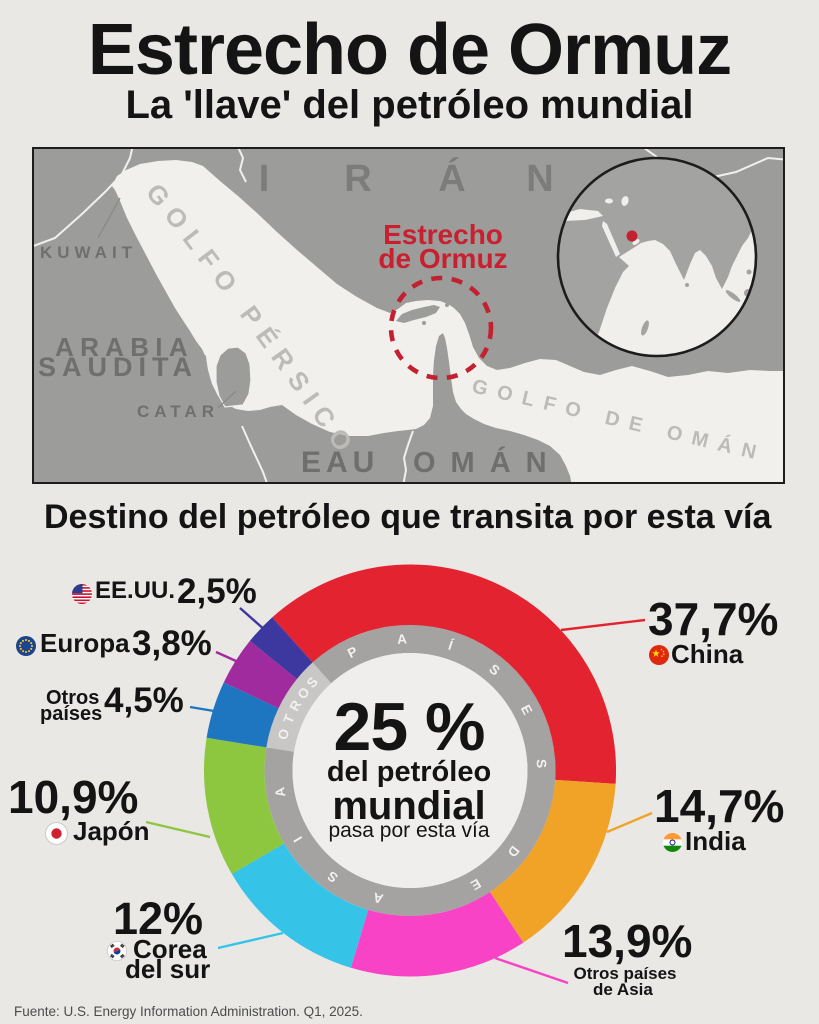 This screenshot has width=819, height=1024. What do you see at coordinates (178, 411) in the screenshot?
I see `svg-text: CATAR` at bounding box center [178, 411].